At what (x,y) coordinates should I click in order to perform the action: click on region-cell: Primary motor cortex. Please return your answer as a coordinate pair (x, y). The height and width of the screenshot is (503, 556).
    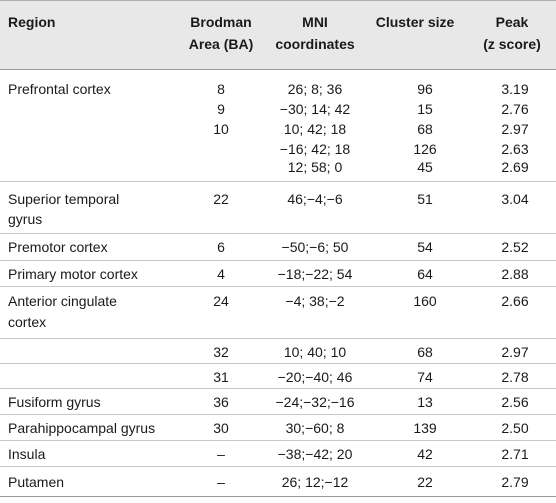
    Looking at the image, I should click on (73, 274).